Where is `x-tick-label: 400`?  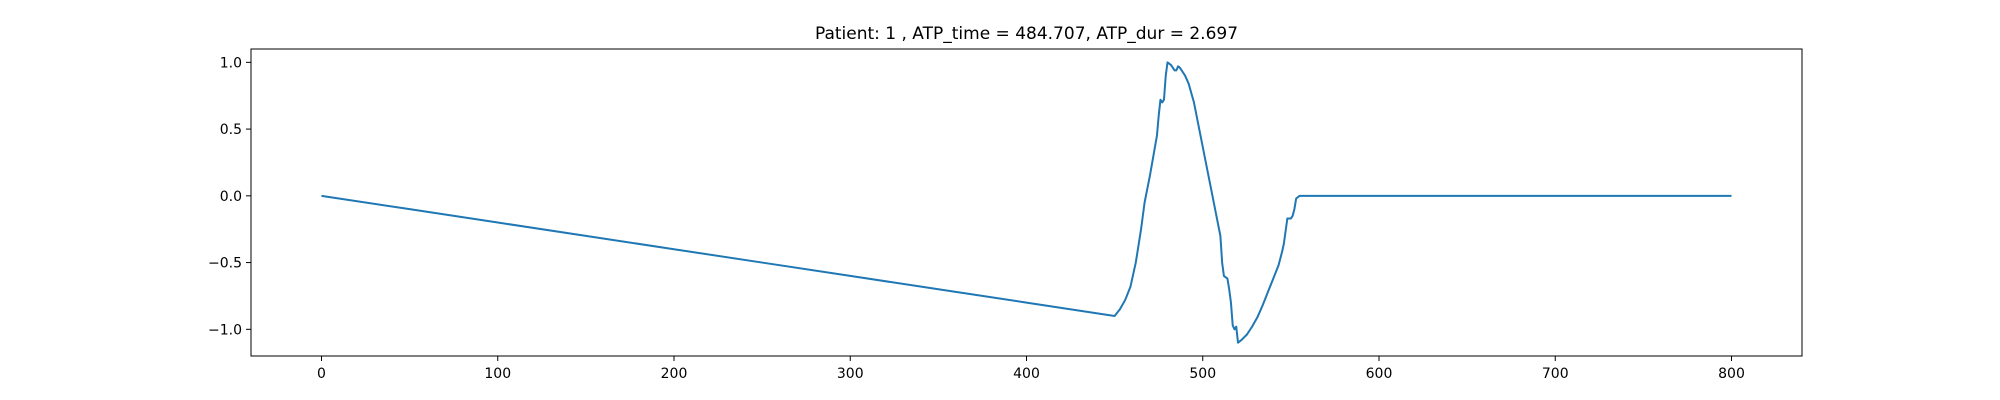 x-tick-label: 400 is located at coordinates (1026, 374).